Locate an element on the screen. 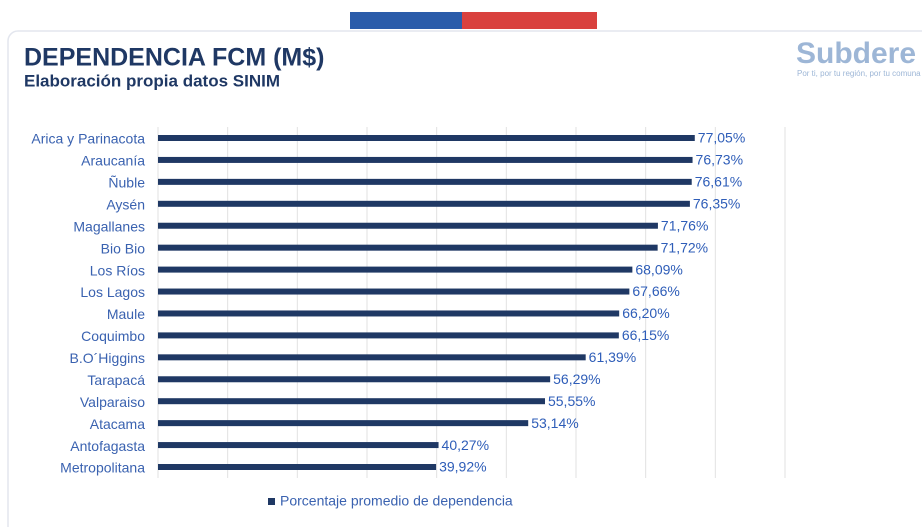  value-label: 66,15% is located at coordinates (645, 335).